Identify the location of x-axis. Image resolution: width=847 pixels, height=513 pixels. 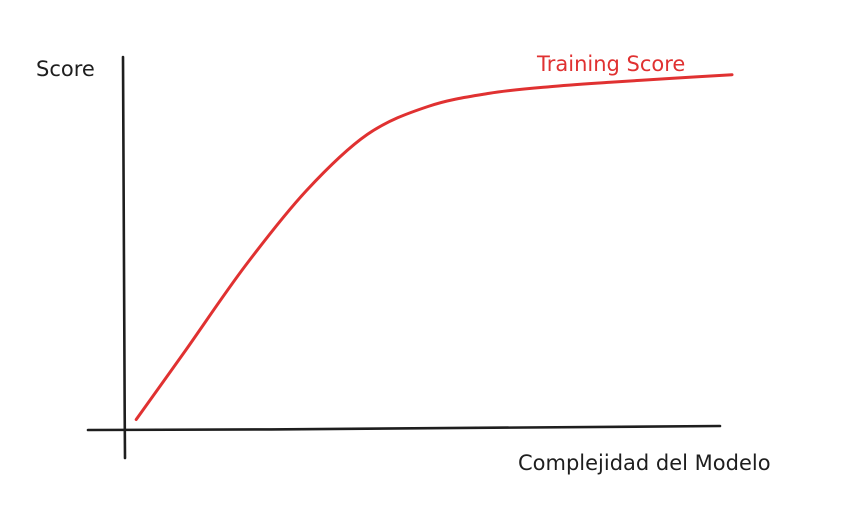
(404, 428).